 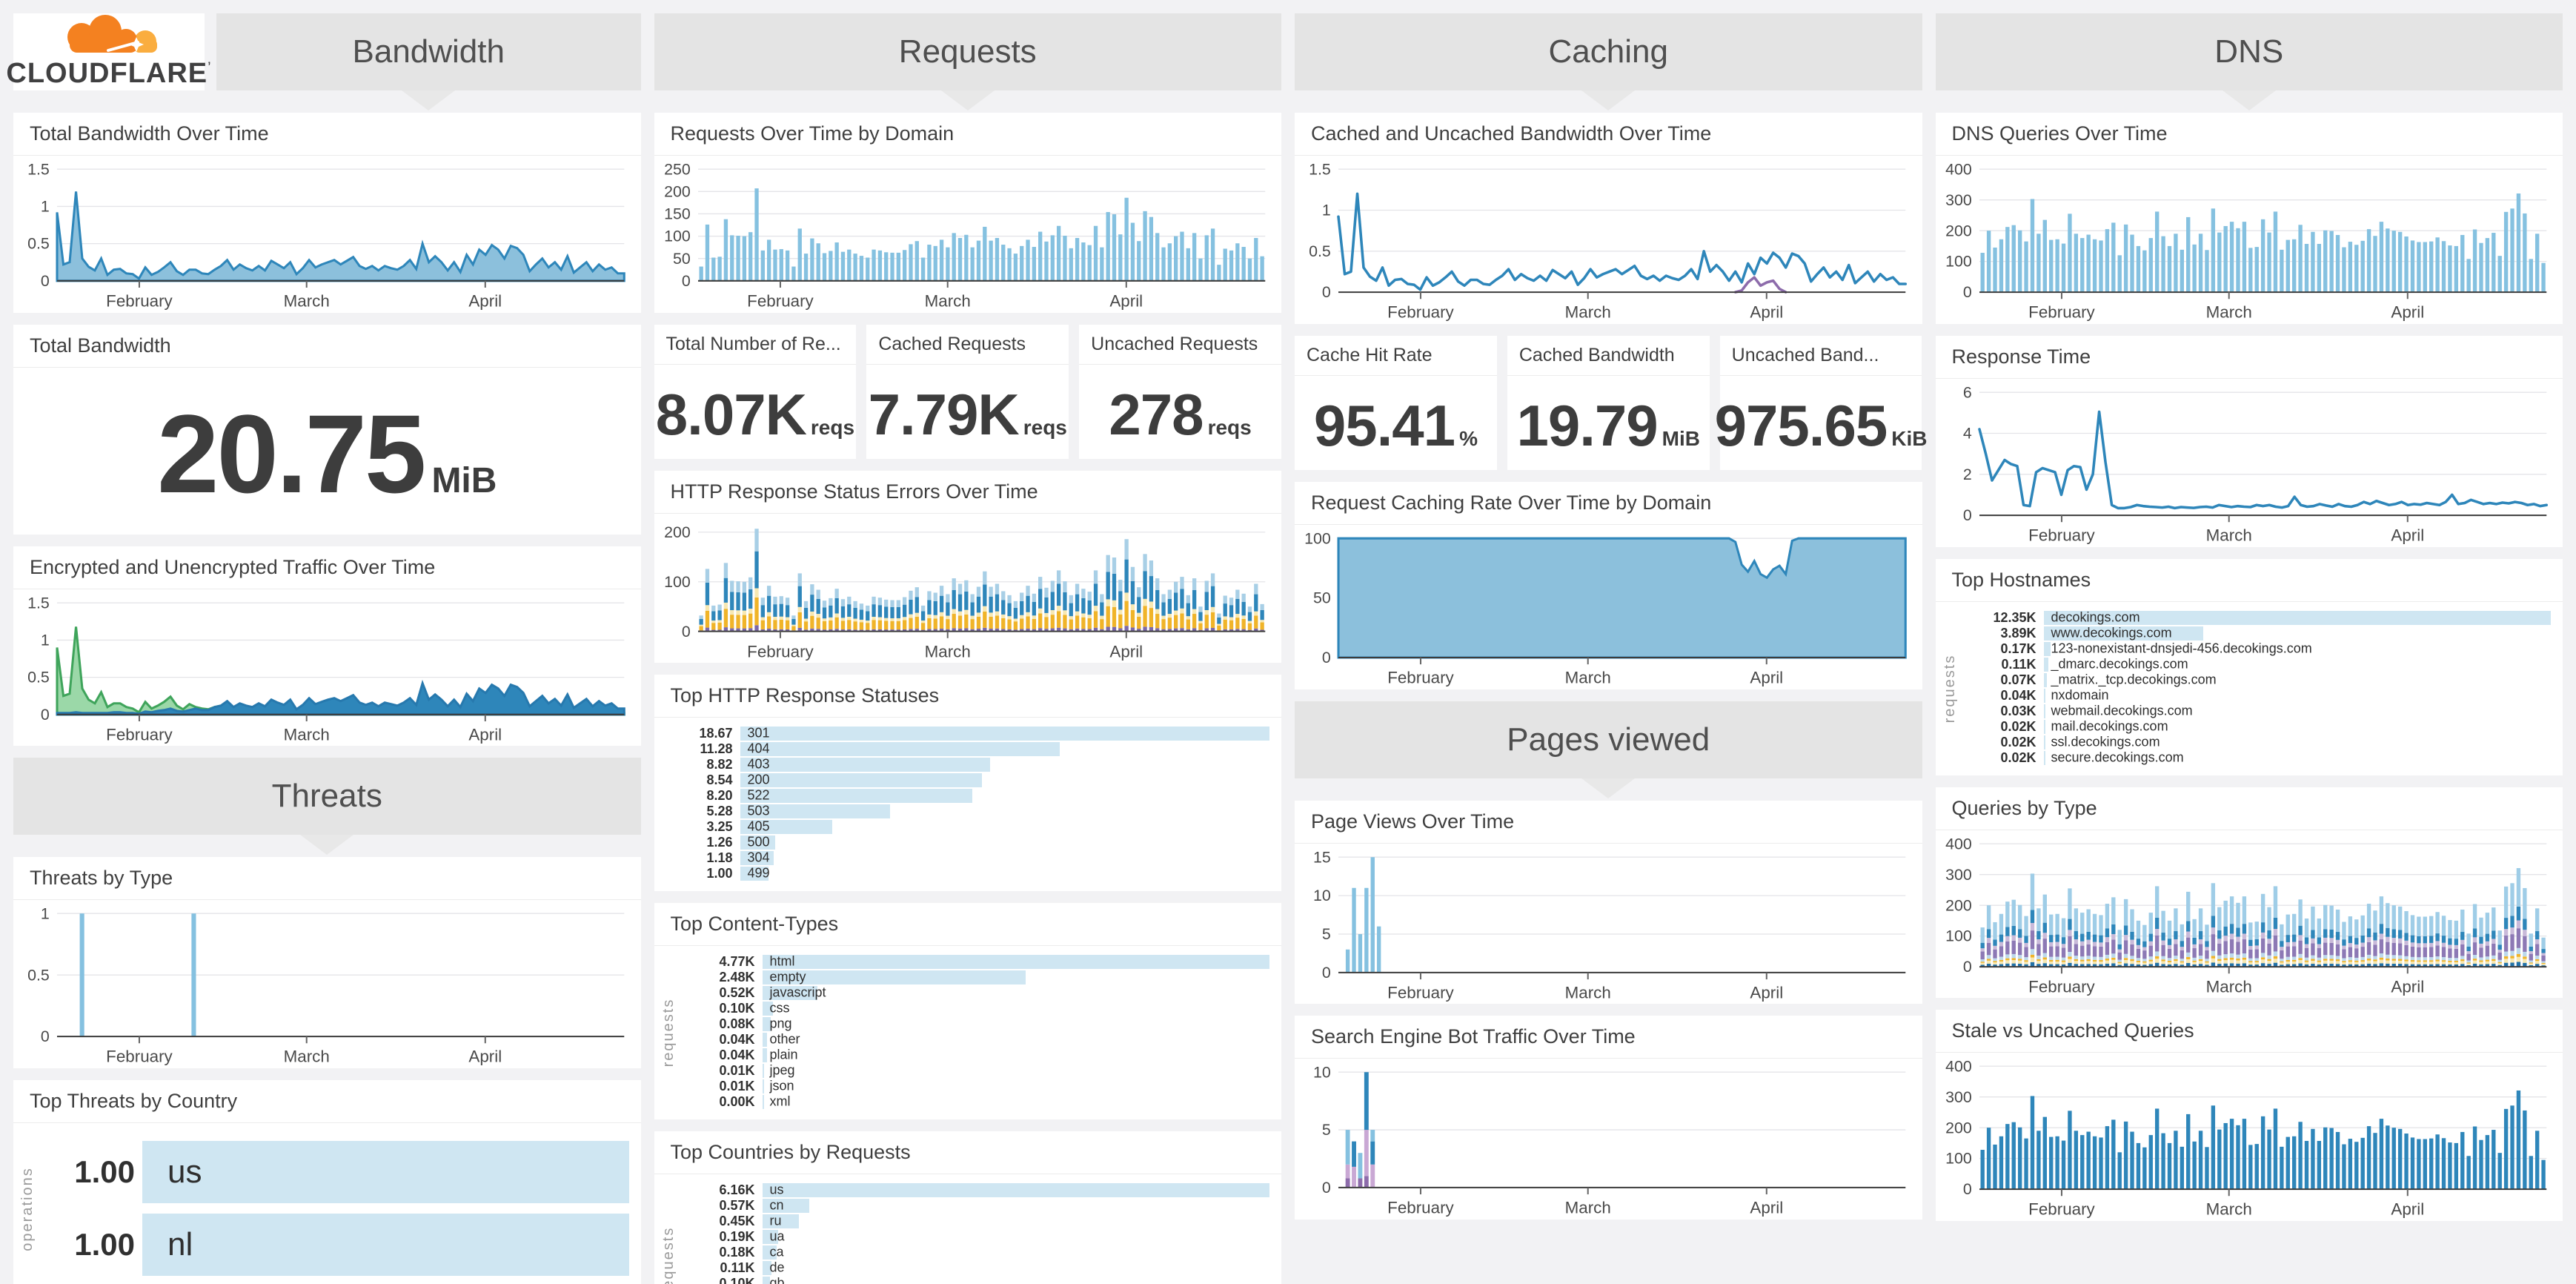 What do you see at coordinates (677, 169) in the screenshot?
I see `svg-text: 250` at bounding box center [677, 169].